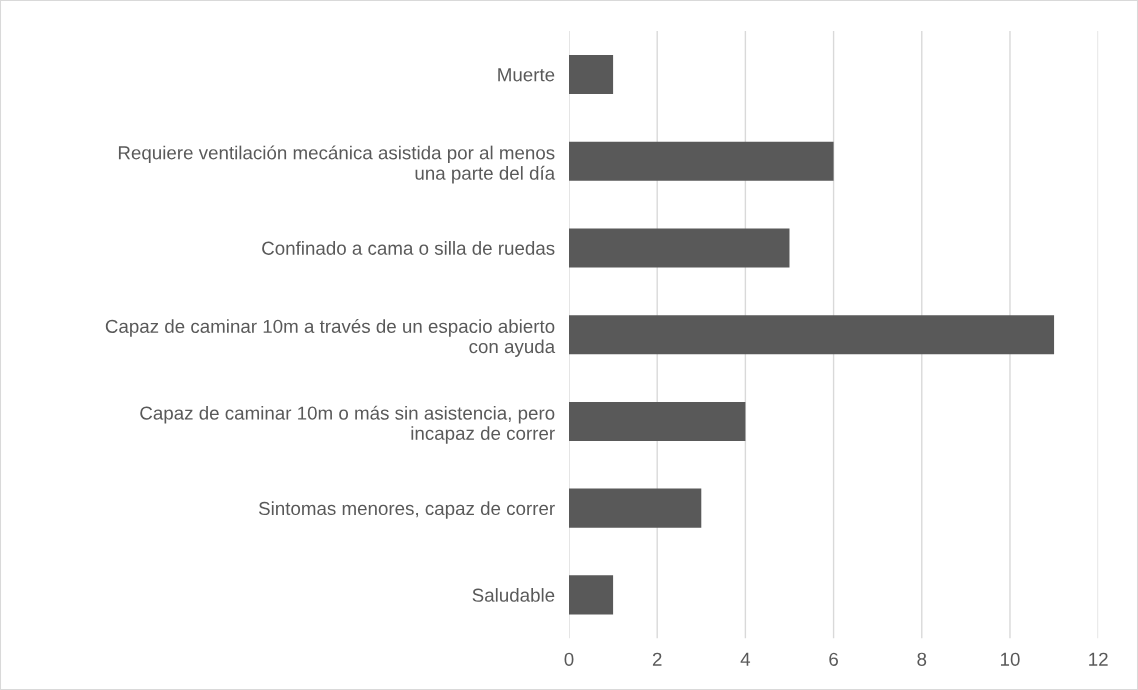 The height and width of the screenshot is (690, 1138). Describe the element at coordinates (745, 659) in the screenshot. I see `x-tick-label: 4` at that location.